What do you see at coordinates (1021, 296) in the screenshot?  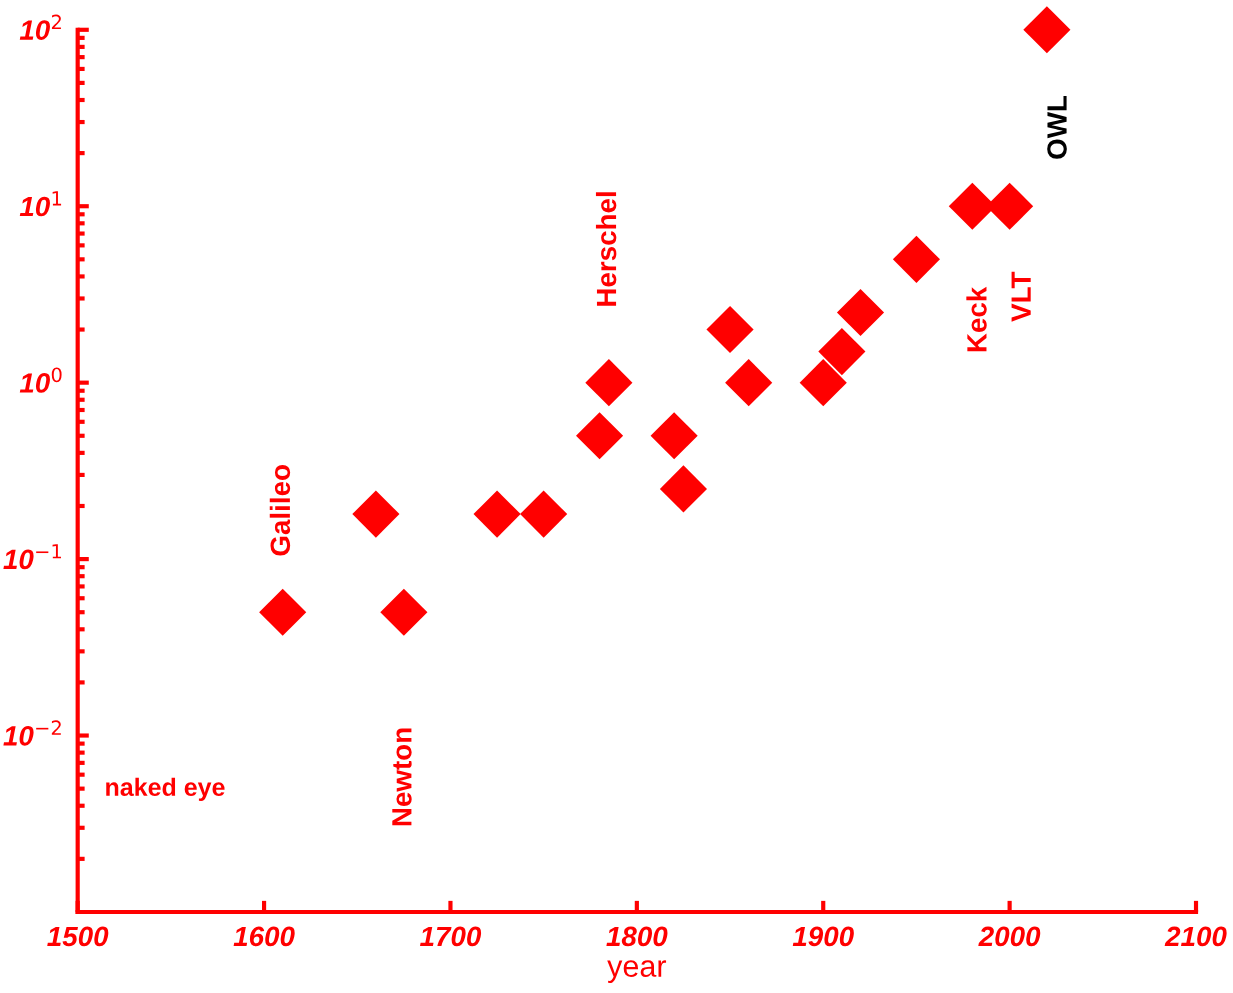 I see `annotation: VLT` at bounding box center [1021, 296].